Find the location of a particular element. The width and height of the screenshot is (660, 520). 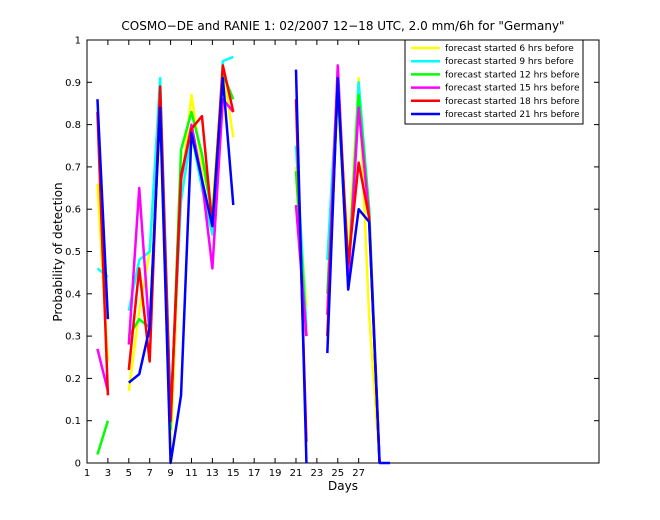

x-tick-label: 11 is located at coordinates (191, 473).